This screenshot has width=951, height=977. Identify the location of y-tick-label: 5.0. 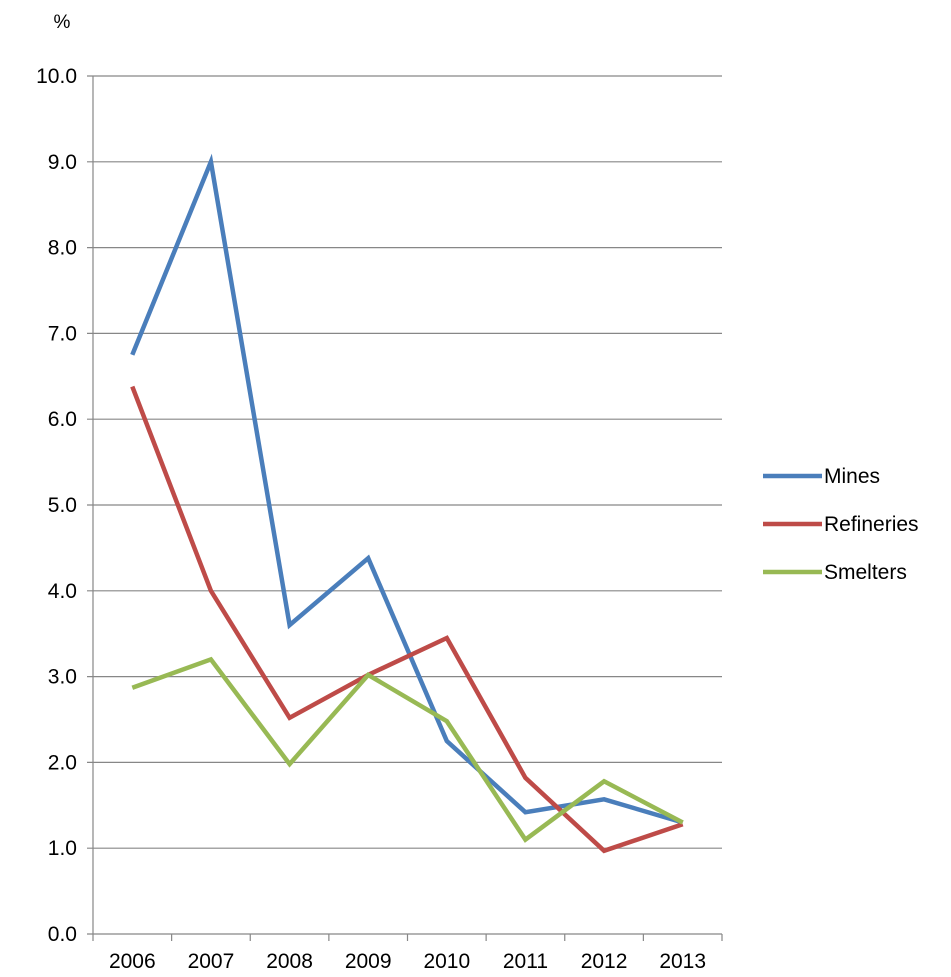
(62, 505).